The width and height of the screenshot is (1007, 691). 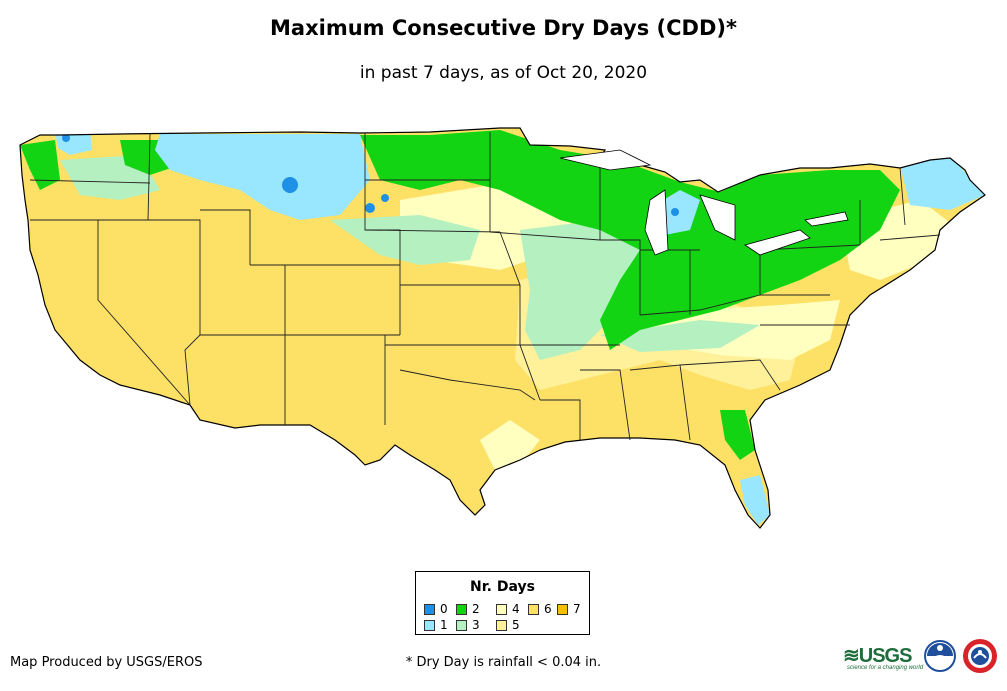 What do you see at coordinates (508, 625) in the screenshot?
I see `legend-item: 5` at bounding box center [508, 625].